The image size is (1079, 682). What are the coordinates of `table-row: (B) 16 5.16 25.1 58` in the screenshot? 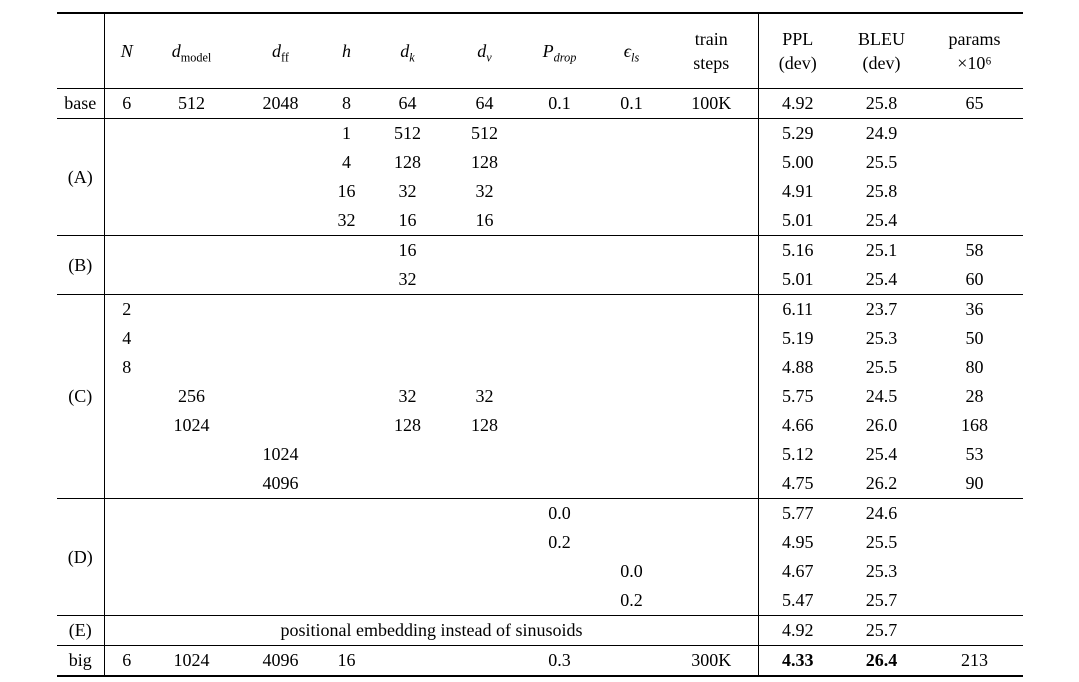 It's located at (539, 265).